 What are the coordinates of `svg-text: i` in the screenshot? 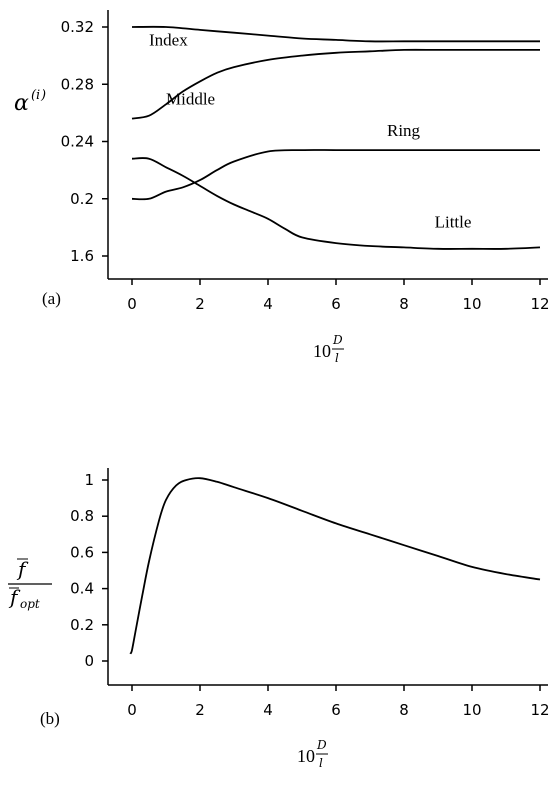 It's located at (38, 95).